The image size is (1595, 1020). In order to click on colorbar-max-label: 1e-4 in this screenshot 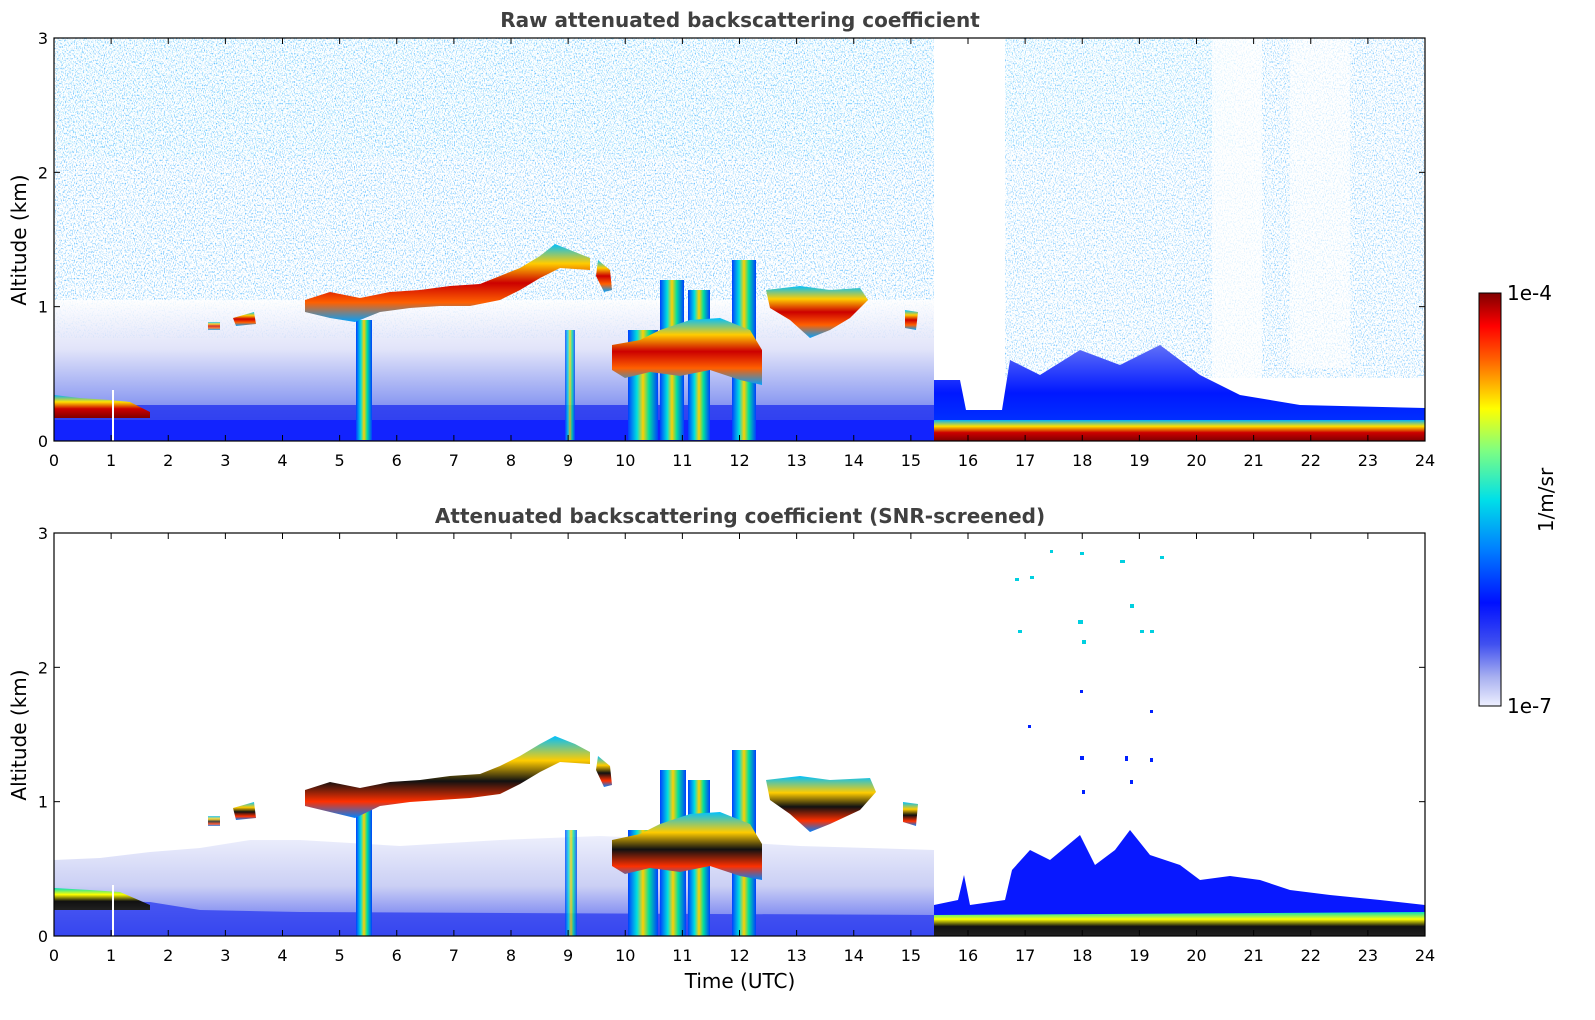, I will do `click(1529, 293)`.